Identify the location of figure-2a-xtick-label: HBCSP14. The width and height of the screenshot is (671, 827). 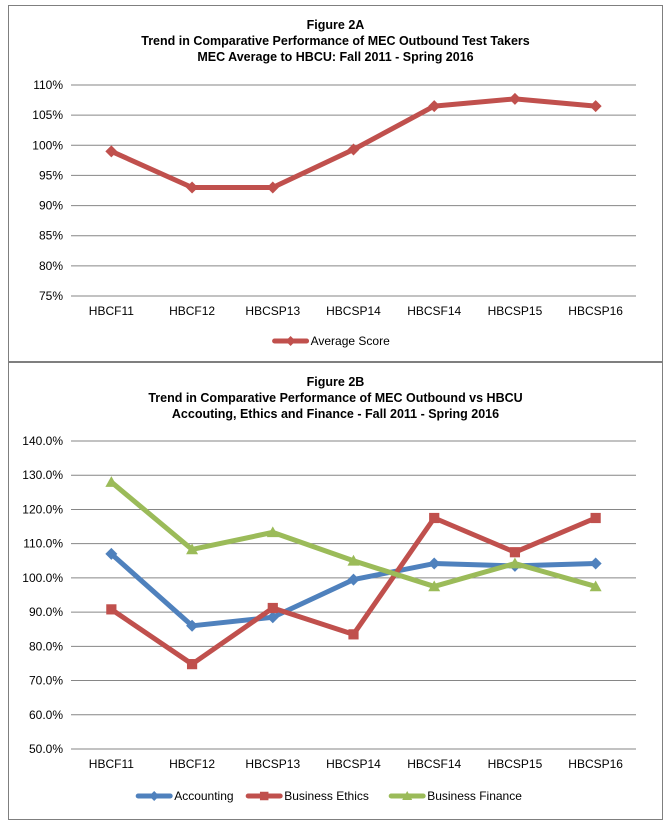
(353, 311).